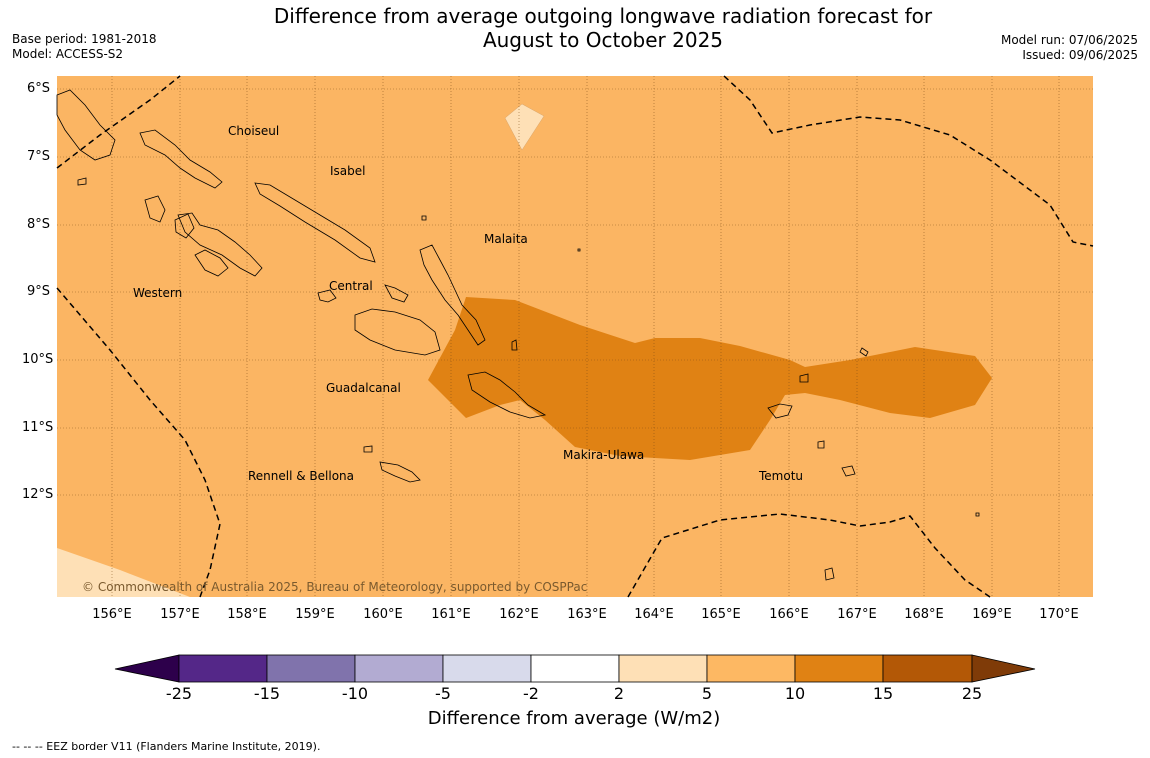  I want to click on colorbar-tick: 10, so click(795, 693).